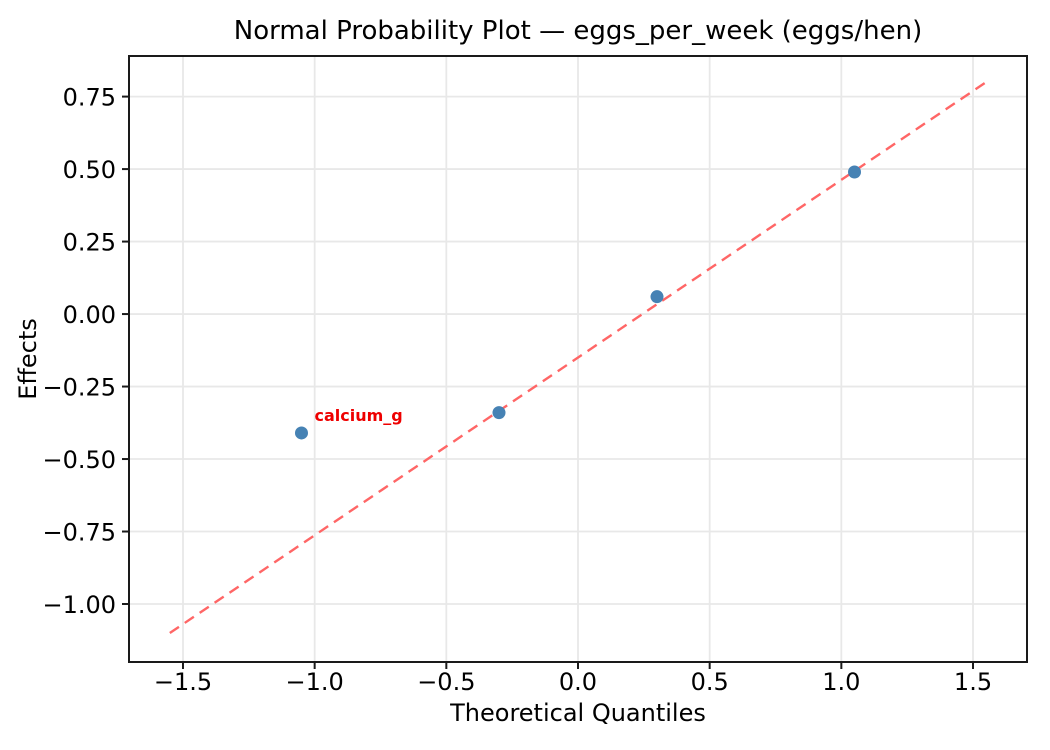  Describe the element at coordinates (89, 170) in the screenshot. I see `y-tick-label: 0.50` at that location.